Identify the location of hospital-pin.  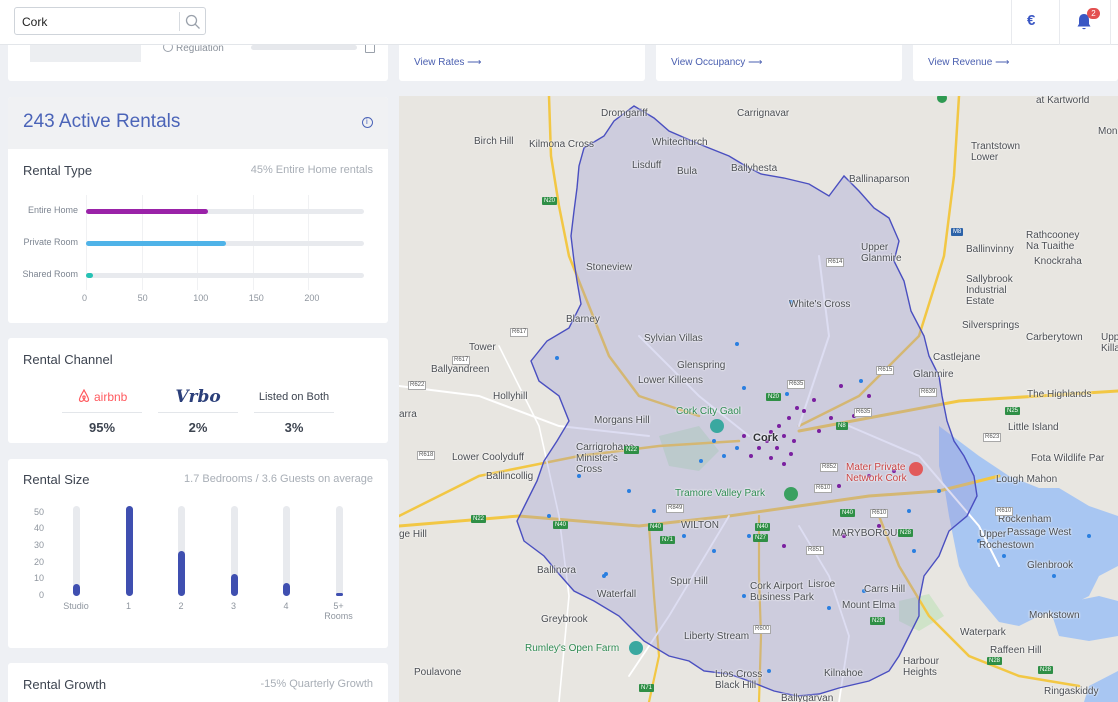
(916, 469).